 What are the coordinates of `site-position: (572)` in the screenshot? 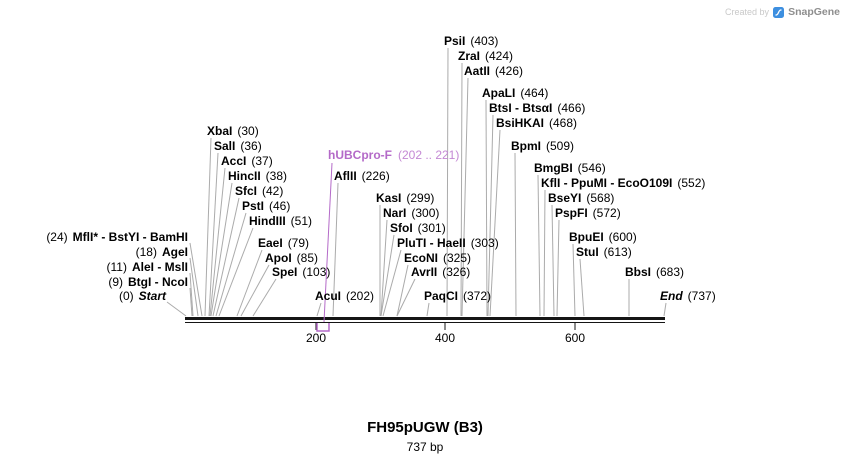 It's located at (606, 213).